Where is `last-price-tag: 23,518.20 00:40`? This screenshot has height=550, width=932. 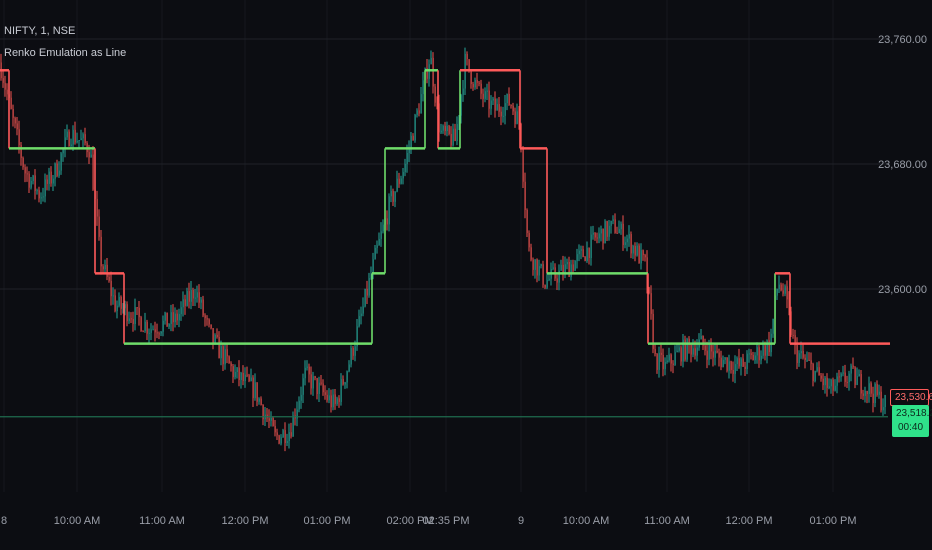
last-price-tag: 23,518.20 00:40 is located at coordinates (912, 420).